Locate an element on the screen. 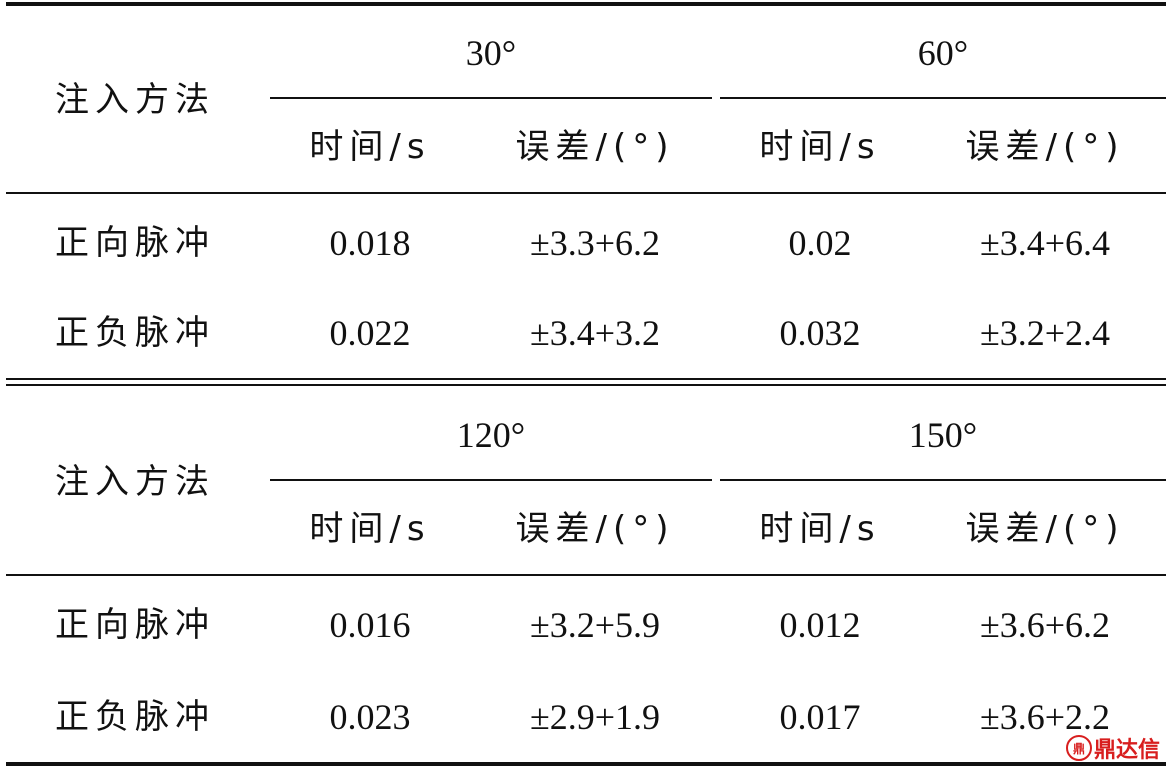 This screenshot has width=1168, height=768. table-cell: 0.012 is located at coordinates (820, 625).